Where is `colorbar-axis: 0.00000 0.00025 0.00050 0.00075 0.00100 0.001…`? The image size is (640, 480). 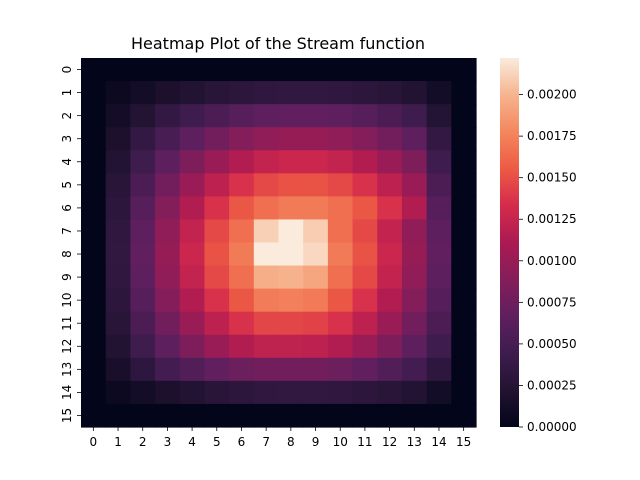 colorbar-axis: 0.00000 0.00025 0.00050 0.00075 0.00100 0.001… is located at coordinates (548, 261).